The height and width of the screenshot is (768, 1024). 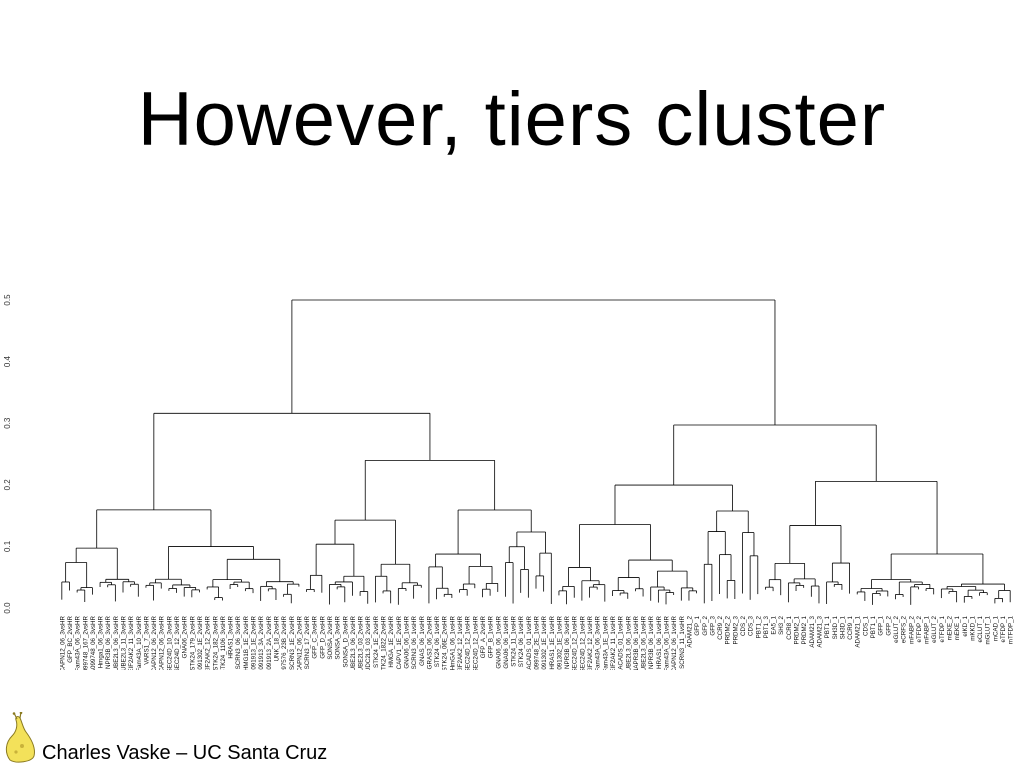 What do you see at coordinates (667, 642) in the screenshot?
I see `leaf-label: Fam43A_06_1vsHR` at bounding box center [667, 642].